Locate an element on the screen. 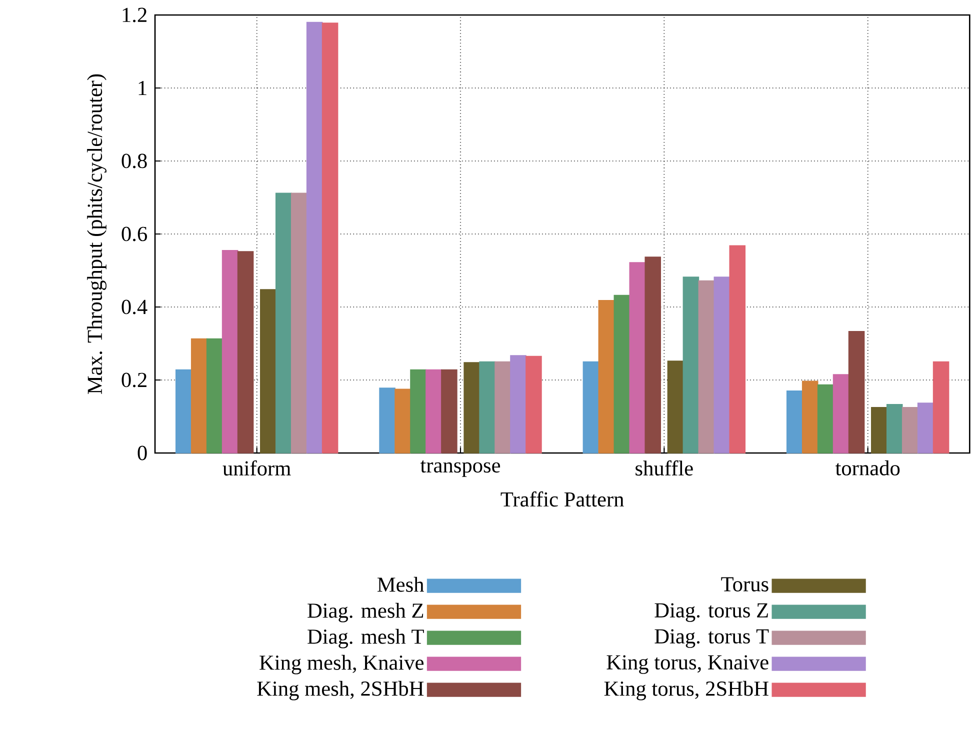 The width and height of the screenshot is (976, 740). x-tick-label: uniform is located at coordinates (256, 468).